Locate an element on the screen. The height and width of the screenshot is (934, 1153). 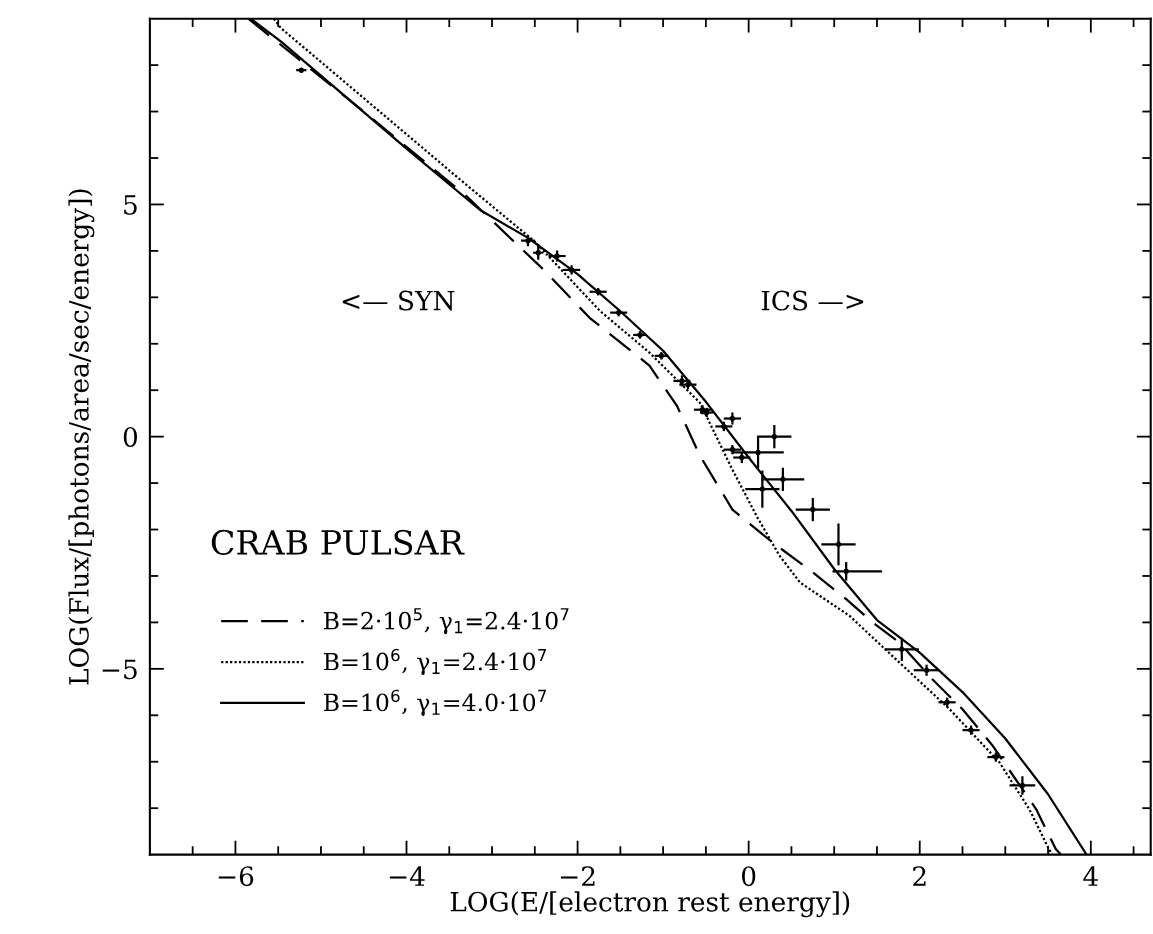
x-tick-label: −2 is located at coordinates (577, 876).